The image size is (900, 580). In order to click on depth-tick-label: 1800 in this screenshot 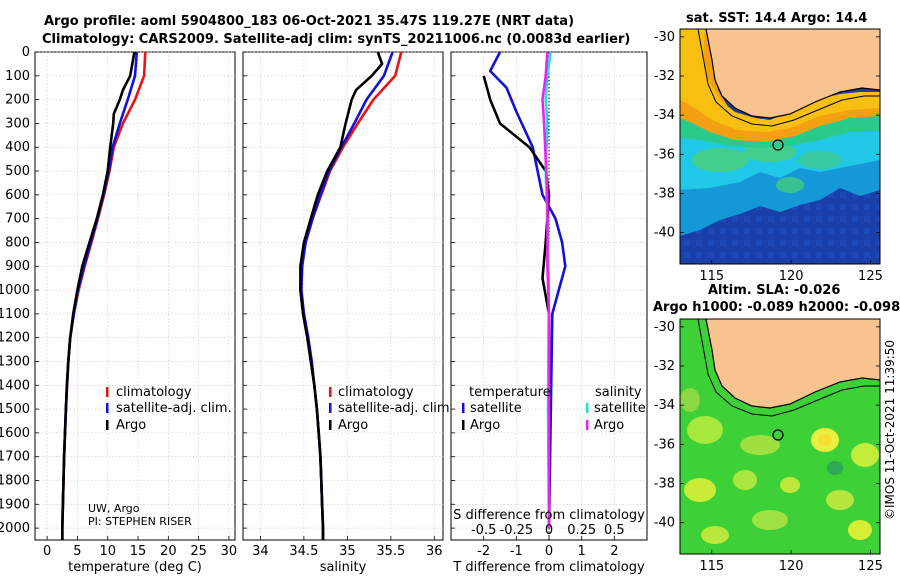, I will do `click(15, 480)`.